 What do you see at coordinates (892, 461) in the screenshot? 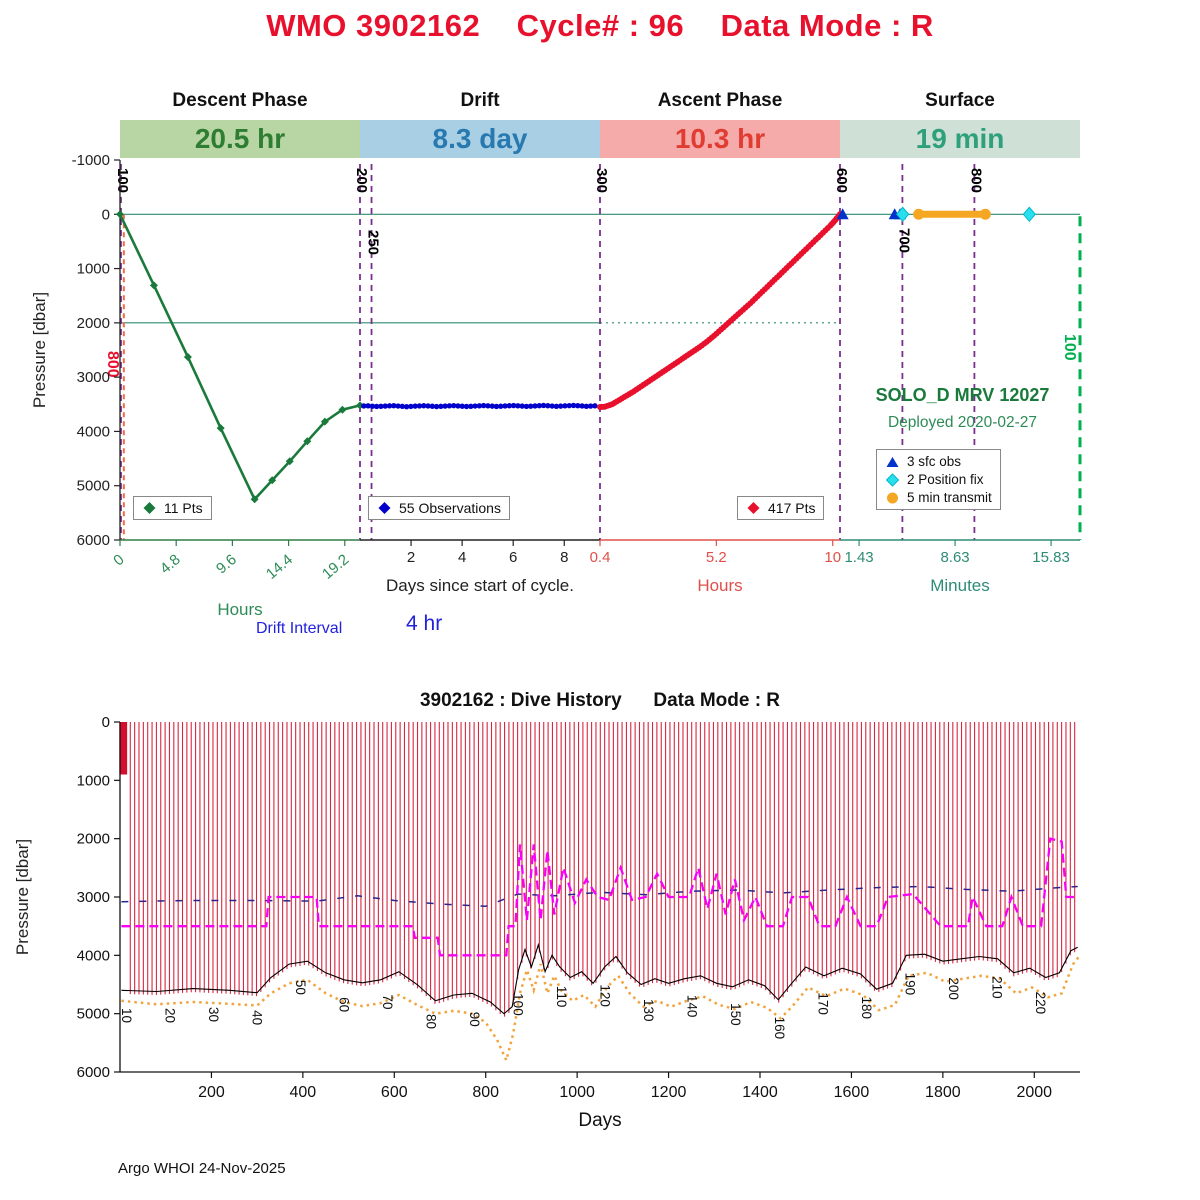
I see `blue-triangle-icon` at bounding box center [892, 461].